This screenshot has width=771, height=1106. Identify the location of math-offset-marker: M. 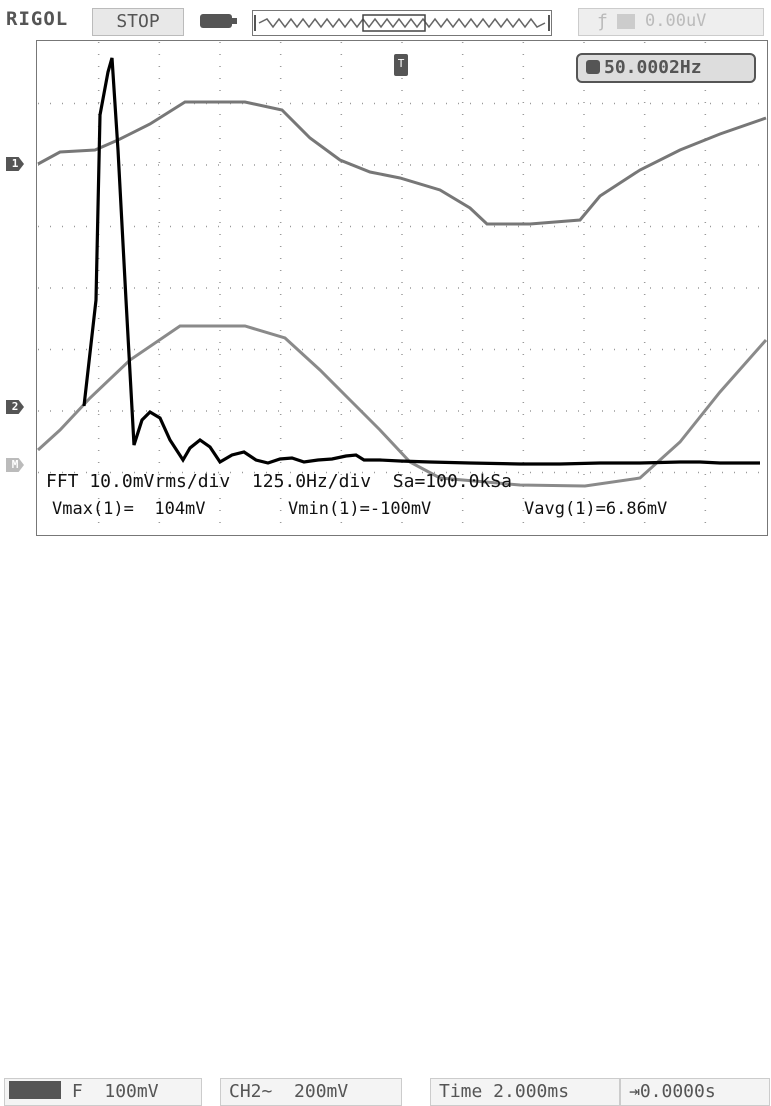
(15, 465).